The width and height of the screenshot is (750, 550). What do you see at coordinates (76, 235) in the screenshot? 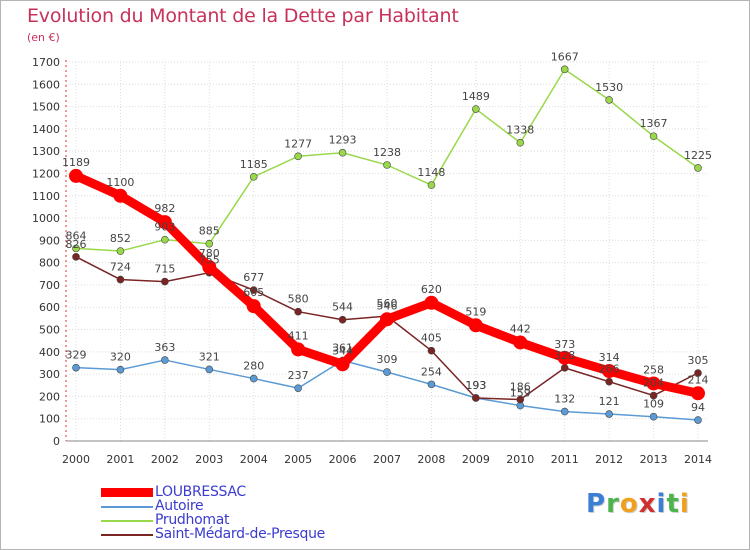
I see `data-label: 864` at bounding box center [76, 235].